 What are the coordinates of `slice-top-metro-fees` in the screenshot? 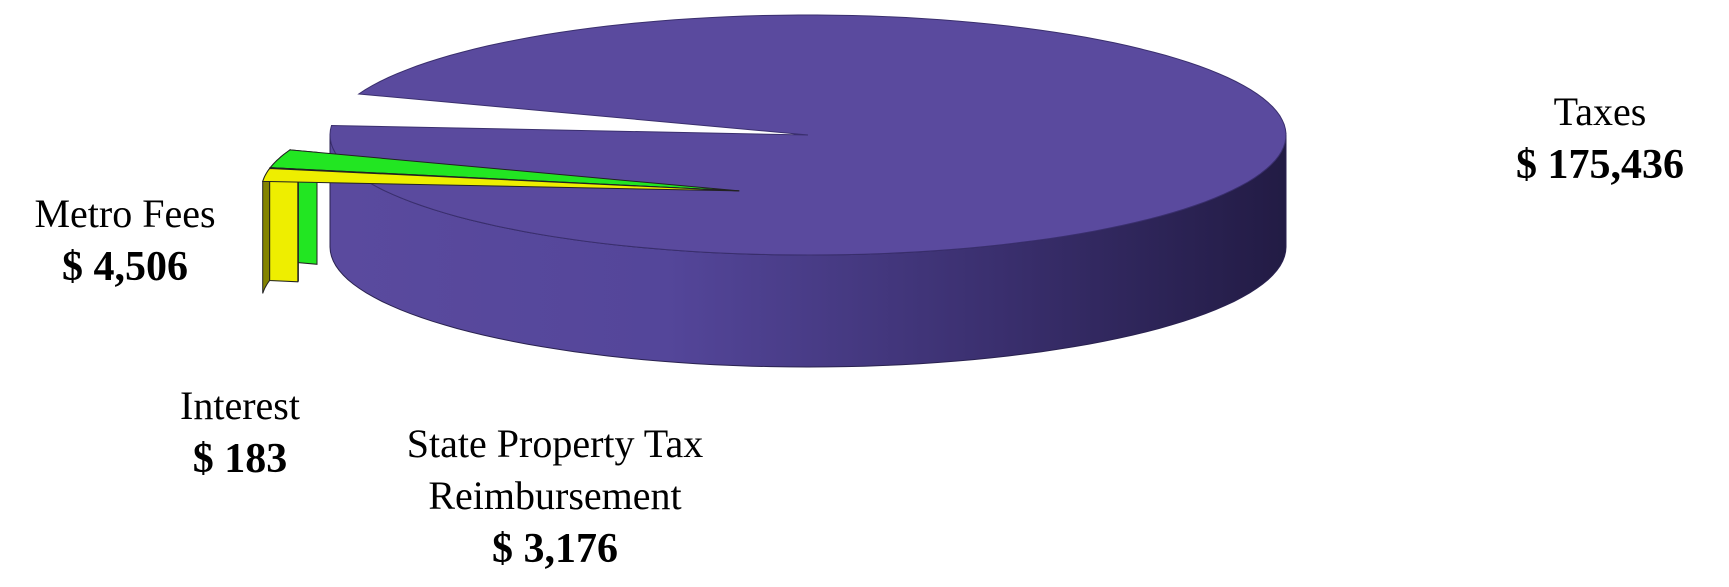 It's located at (504, 170).